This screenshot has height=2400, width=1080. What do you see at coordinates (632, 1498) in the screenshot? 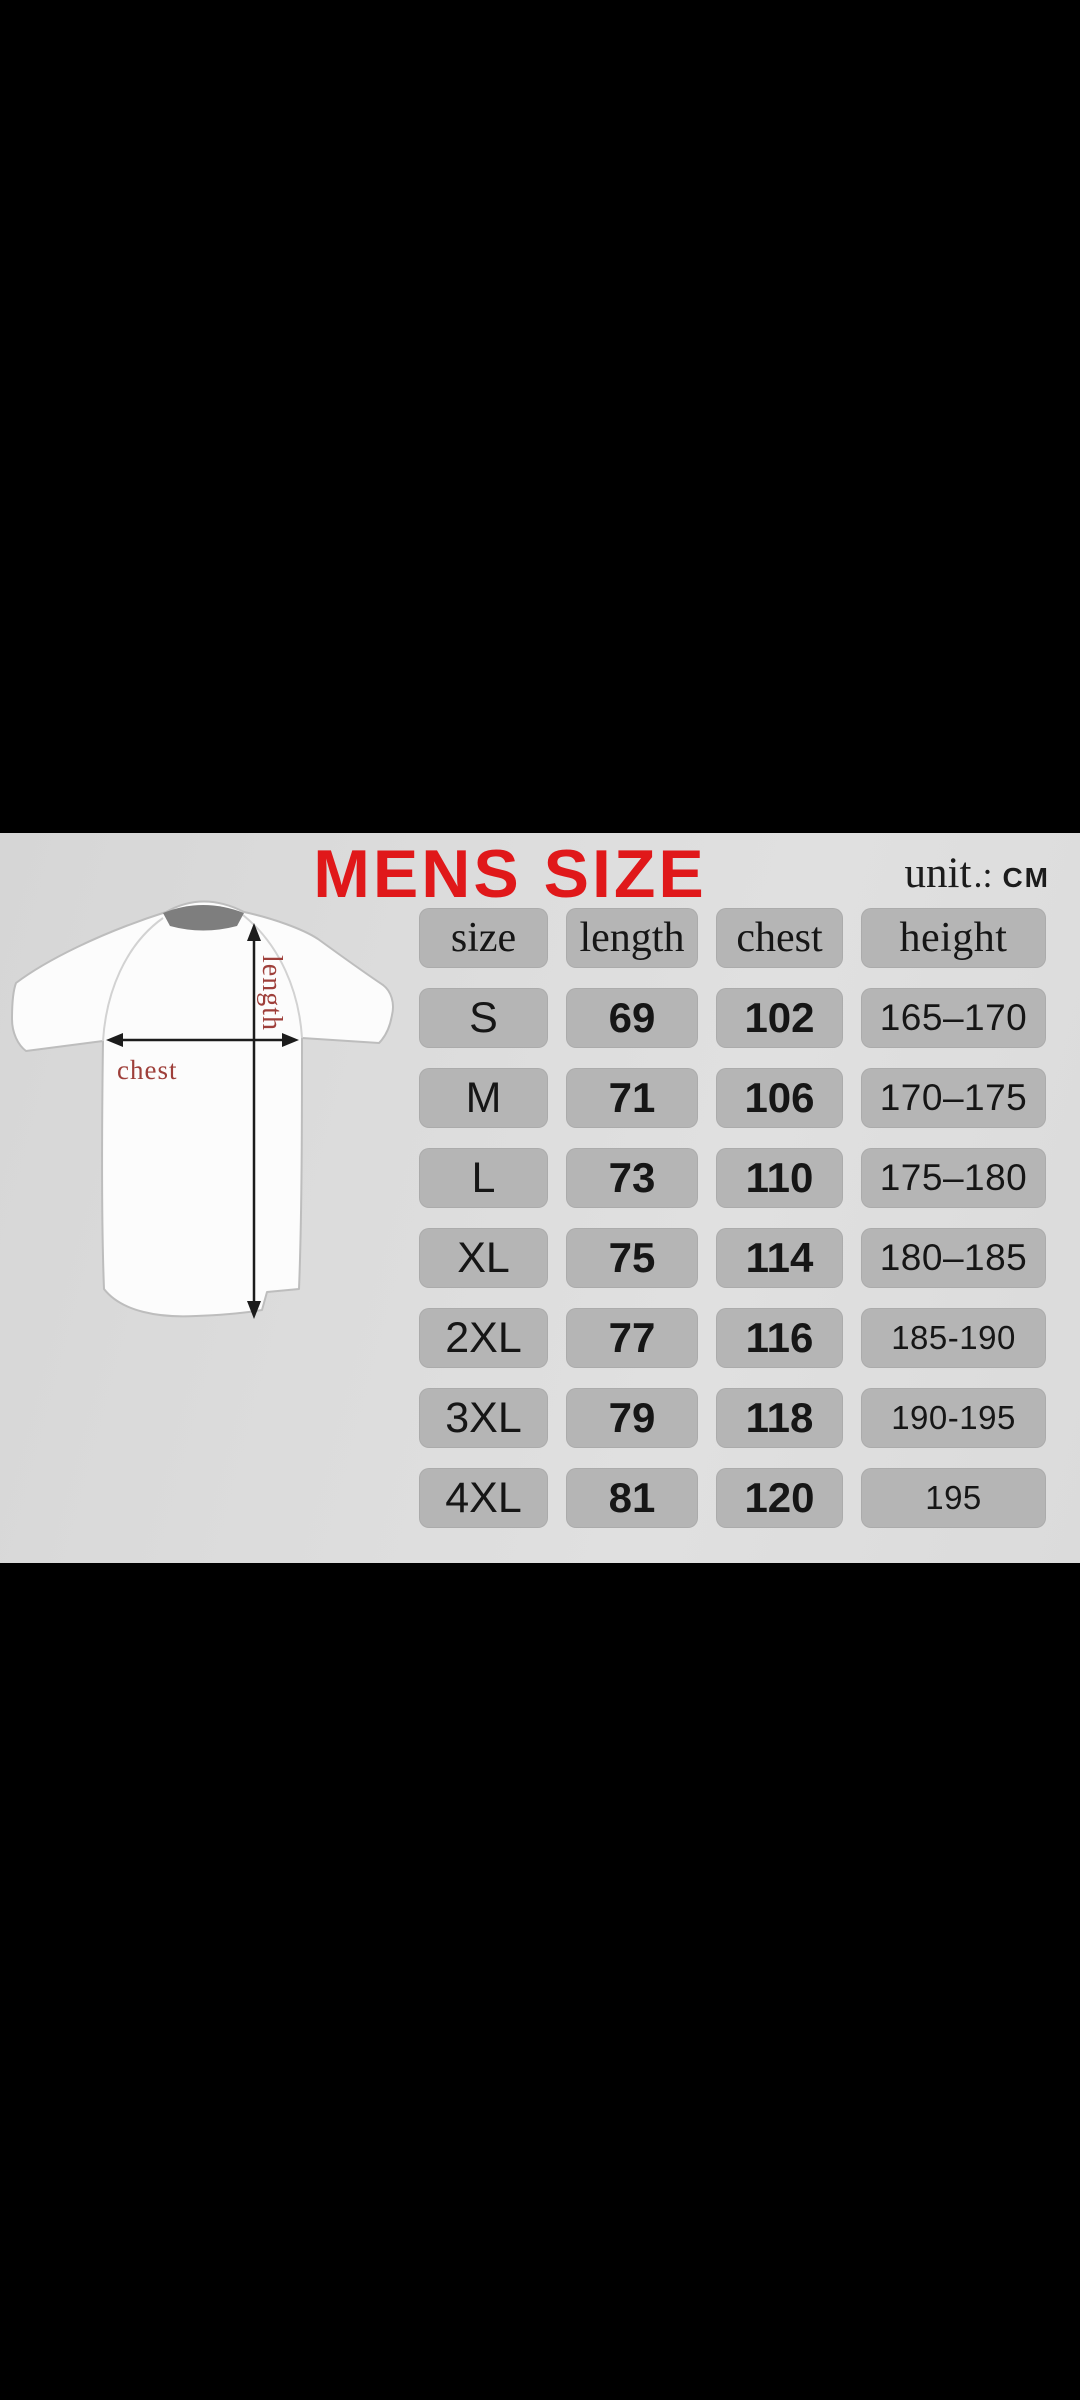
I see `length-cell: 81` at bounding box center [632, 1498].